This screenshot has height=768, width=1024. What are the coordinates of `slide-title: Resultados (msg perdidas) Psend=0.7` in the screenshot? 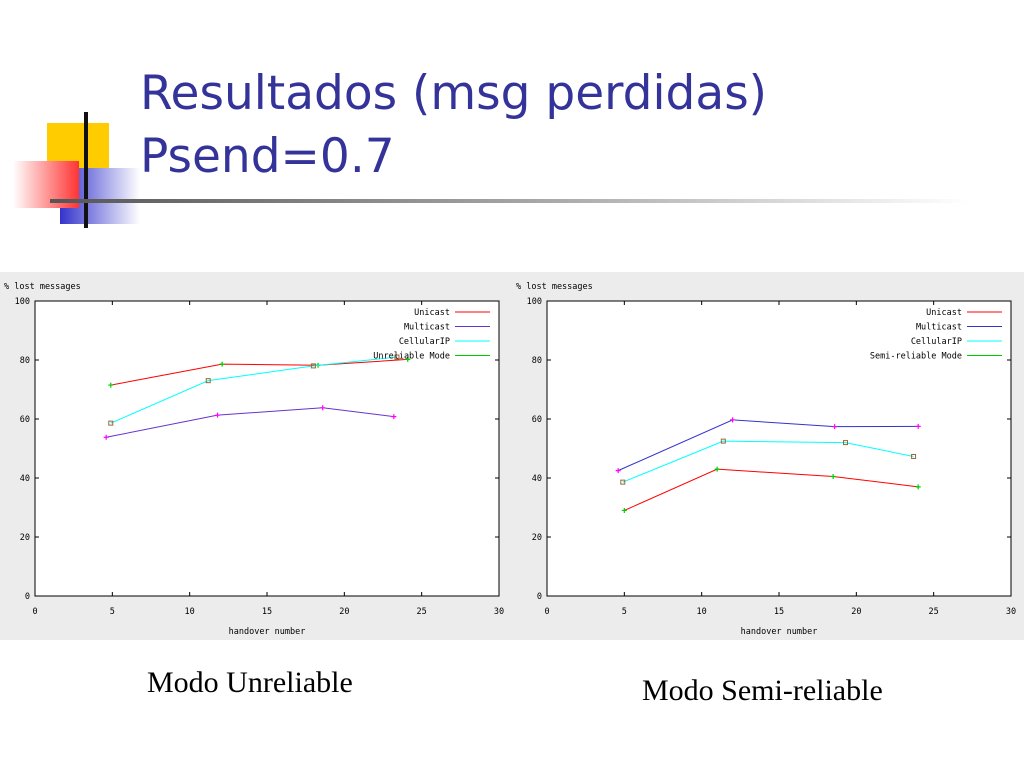 It's located at (453, 125).